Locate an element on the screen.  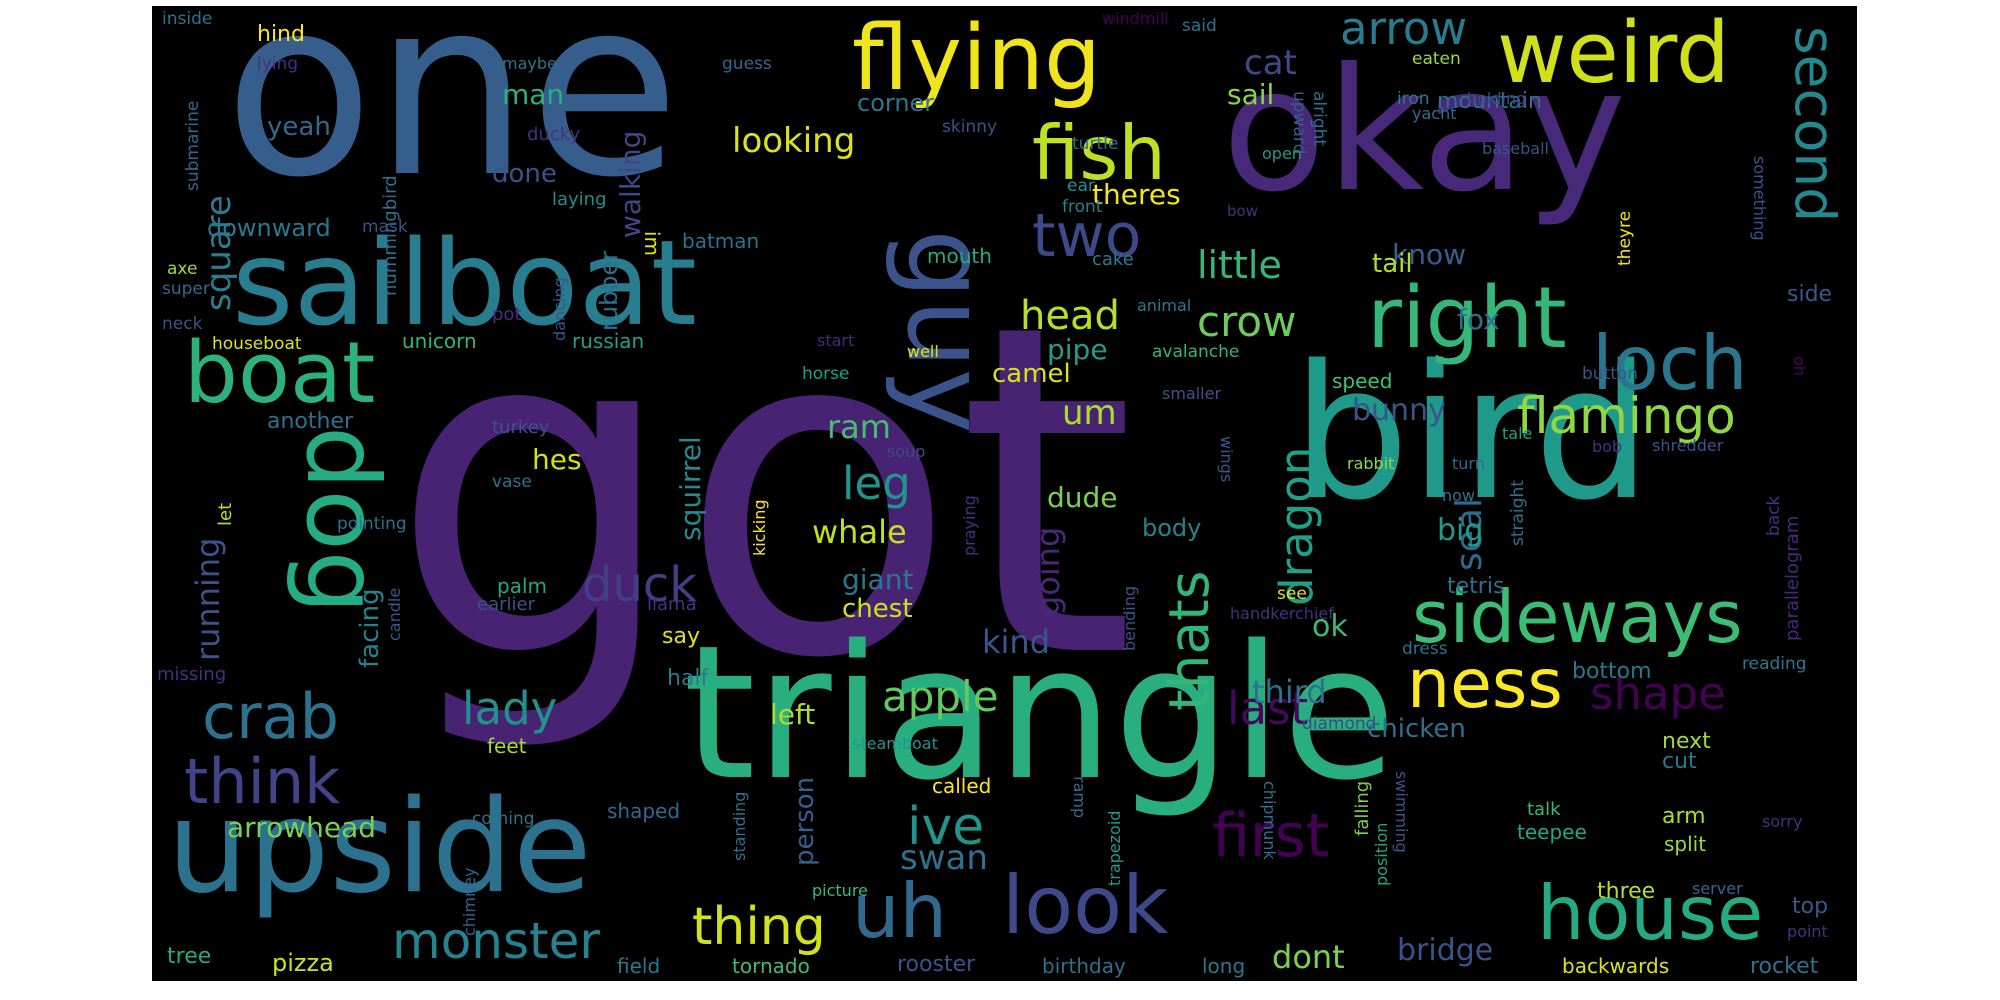
word: mouth is located at coordinates (959, 256).